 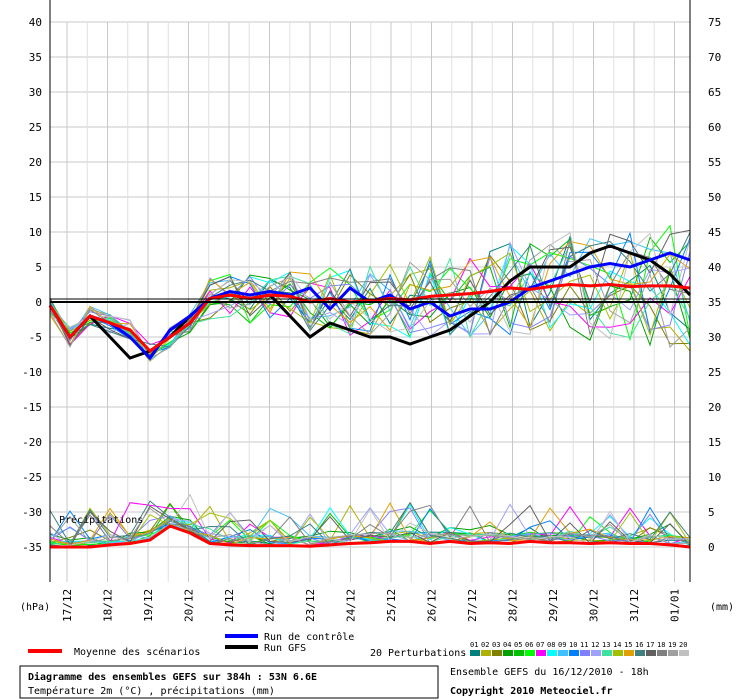 I want to click on perturbation-number: 07, so click(x=540, y=645).